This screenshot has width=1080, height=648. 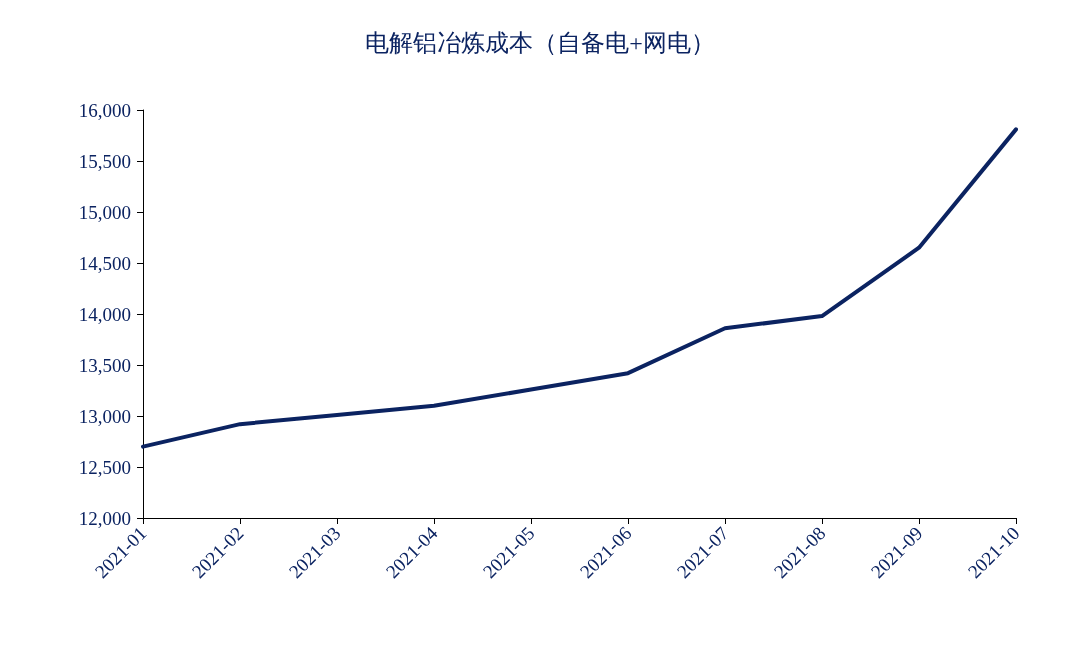 I want to click on chart-title: 电解铝冶炼成本（自备电+网电）, so click(x=540, y=43).